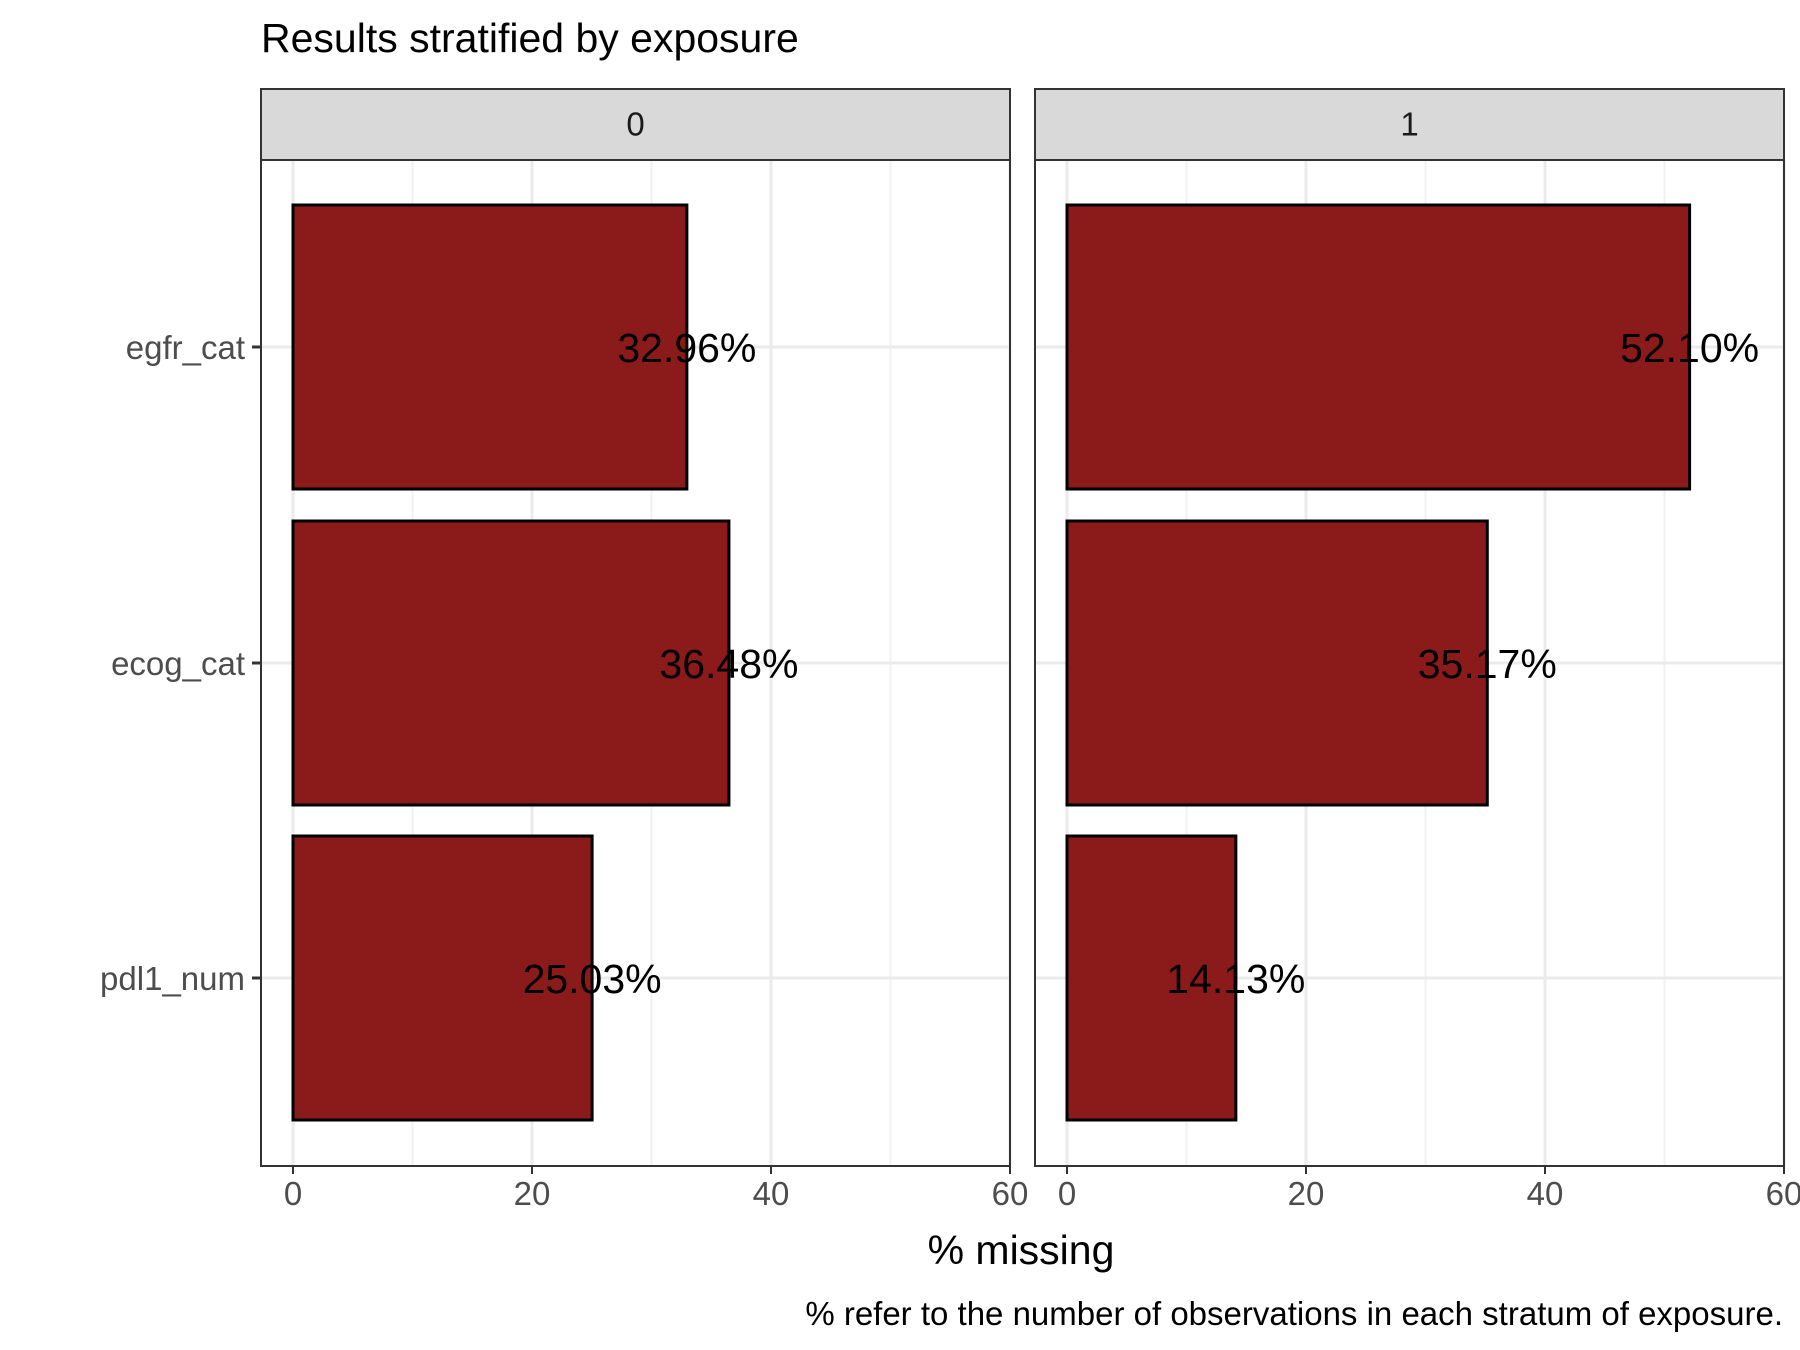  I want to click on chart-title: Results stratified by exposure, so click(530, 38).